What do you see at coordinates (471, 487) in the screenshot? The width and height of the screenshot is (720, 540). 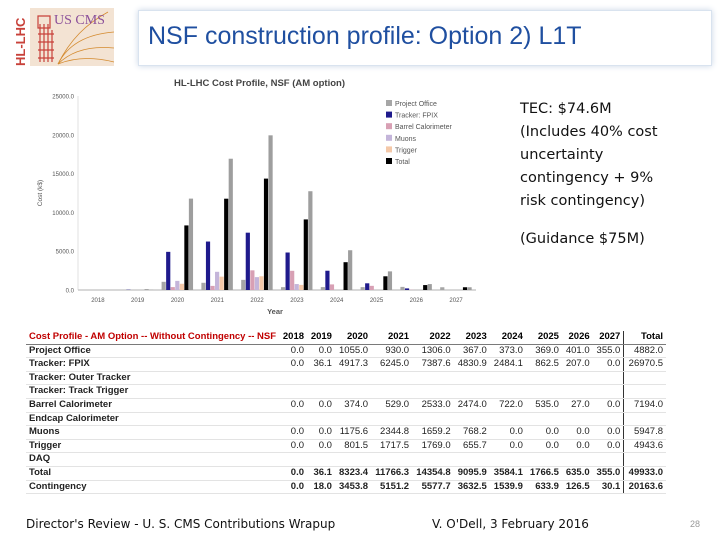 I see `table-cell: 3632.5` at bounding box center [471, 487].